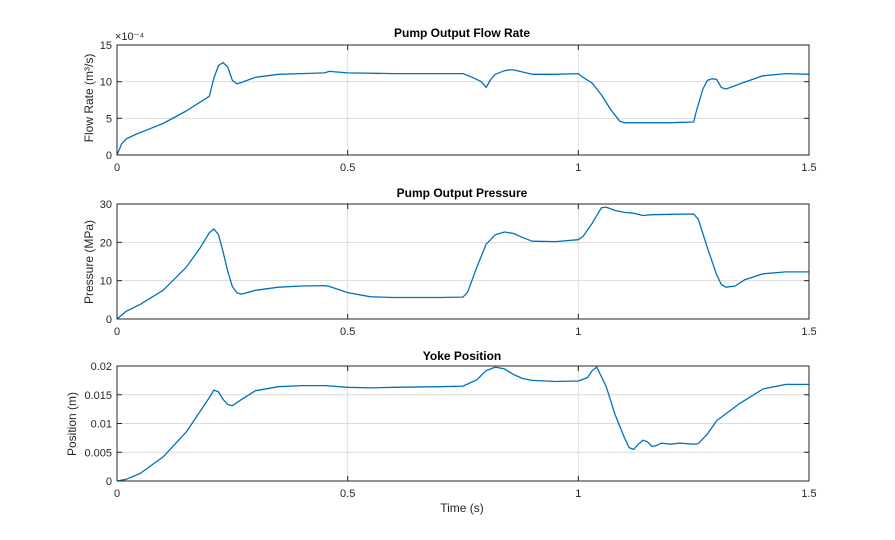 The image size is (895, 540). What do you see at coordinates (109, 320) in the screenshot?
I see `pressure-ytick-label: 0` at bounding box center [109, 320].